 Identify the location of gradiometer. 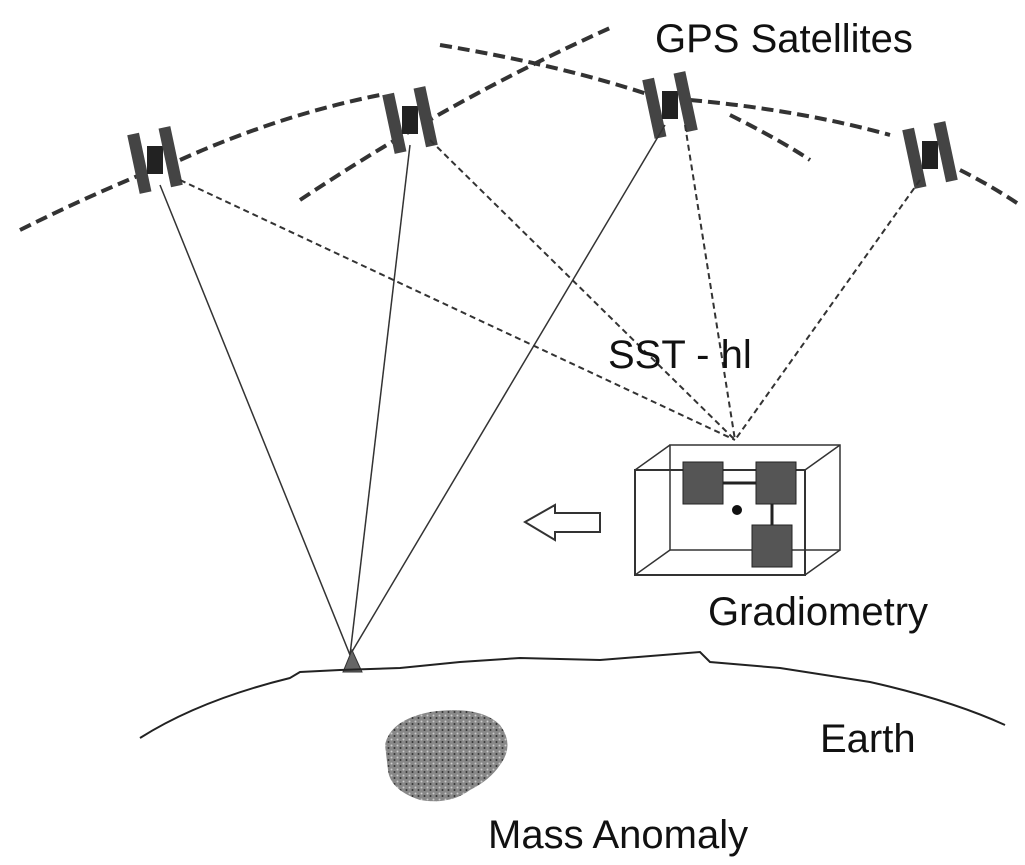
(737, 510).